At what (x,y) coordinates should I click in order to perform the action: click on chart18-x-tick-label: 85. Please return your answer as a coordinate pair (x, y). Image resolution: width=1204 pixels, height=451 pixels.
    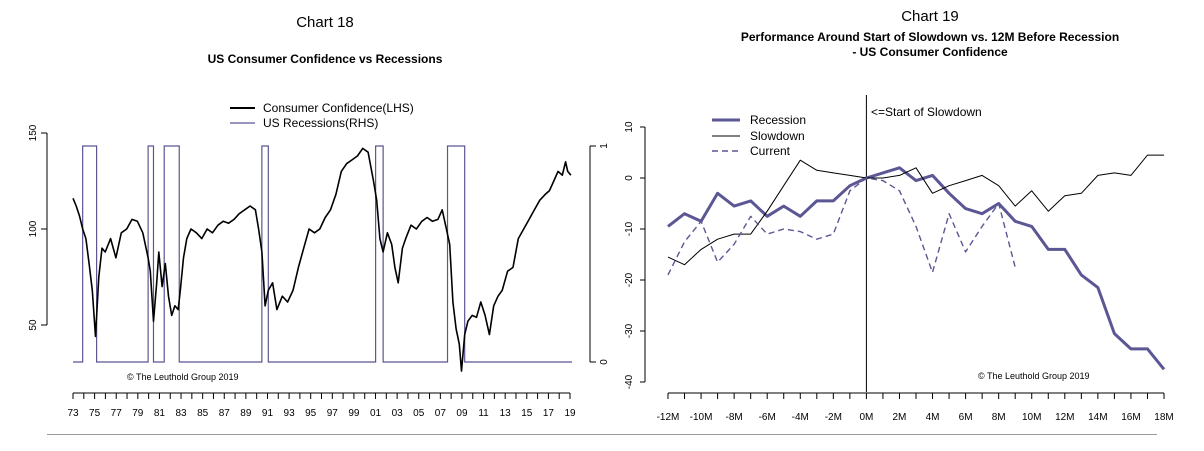
    Looking at the image, I should click on (203, 413).